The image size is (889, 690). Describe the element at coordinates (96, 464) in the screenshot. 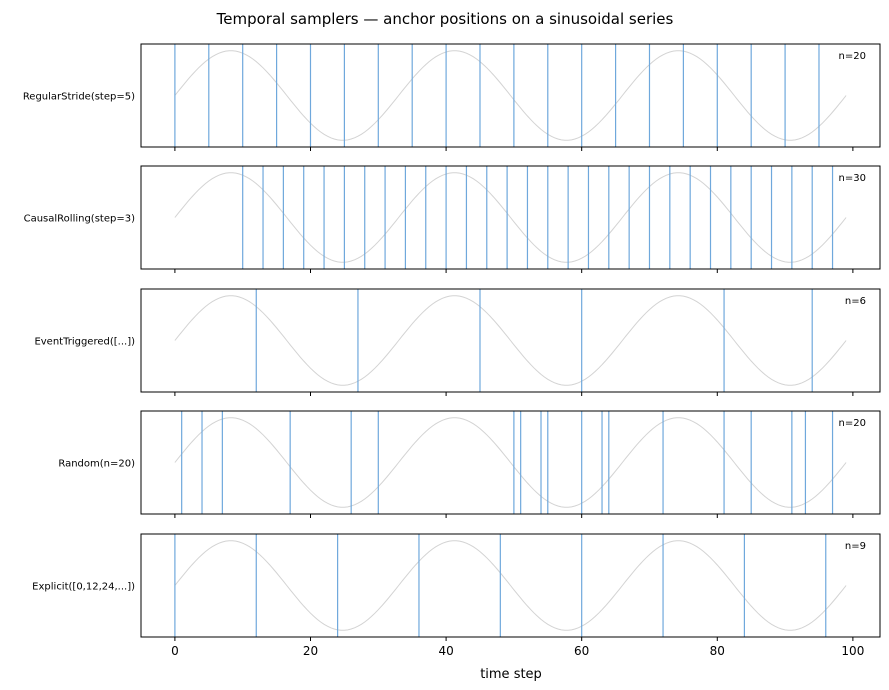

I see `panel-label: Random(n=20)` at that location.